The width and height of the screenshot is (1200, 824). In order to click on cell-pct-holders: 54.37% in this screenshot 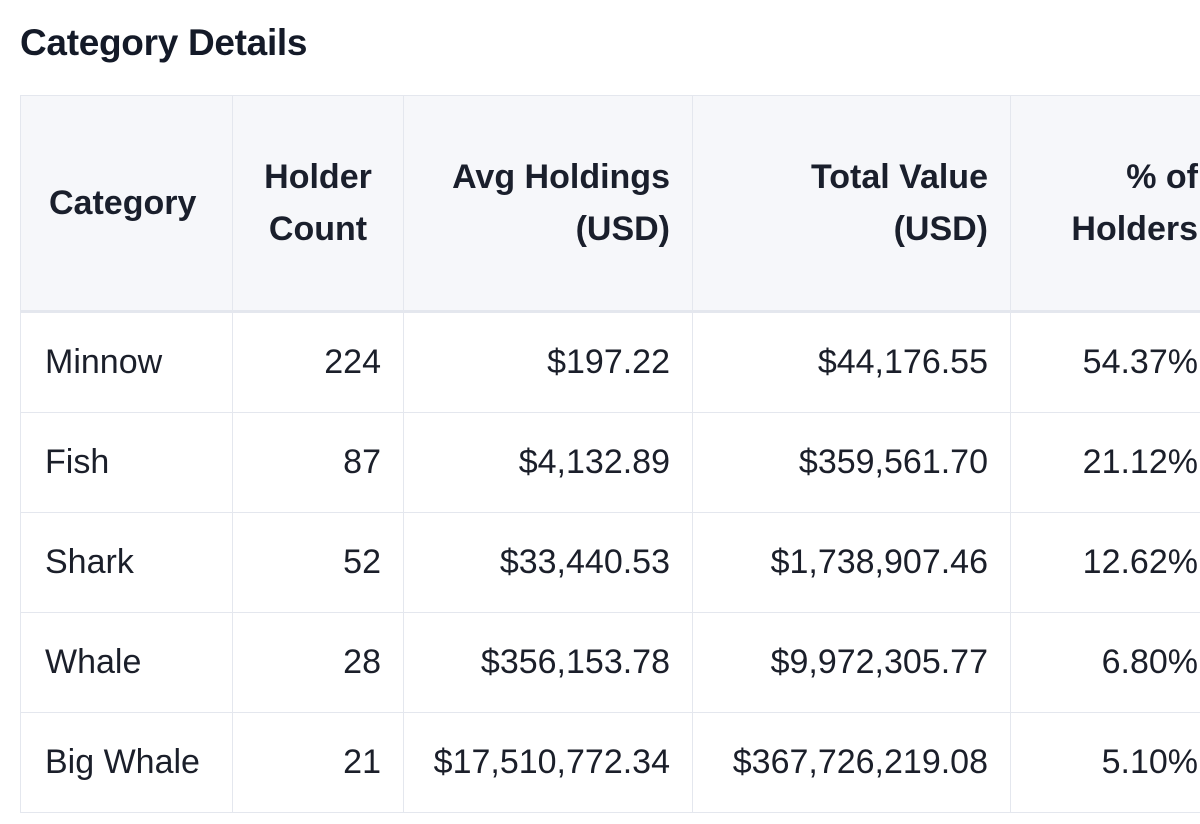, I will do `click(1105, 362)`.